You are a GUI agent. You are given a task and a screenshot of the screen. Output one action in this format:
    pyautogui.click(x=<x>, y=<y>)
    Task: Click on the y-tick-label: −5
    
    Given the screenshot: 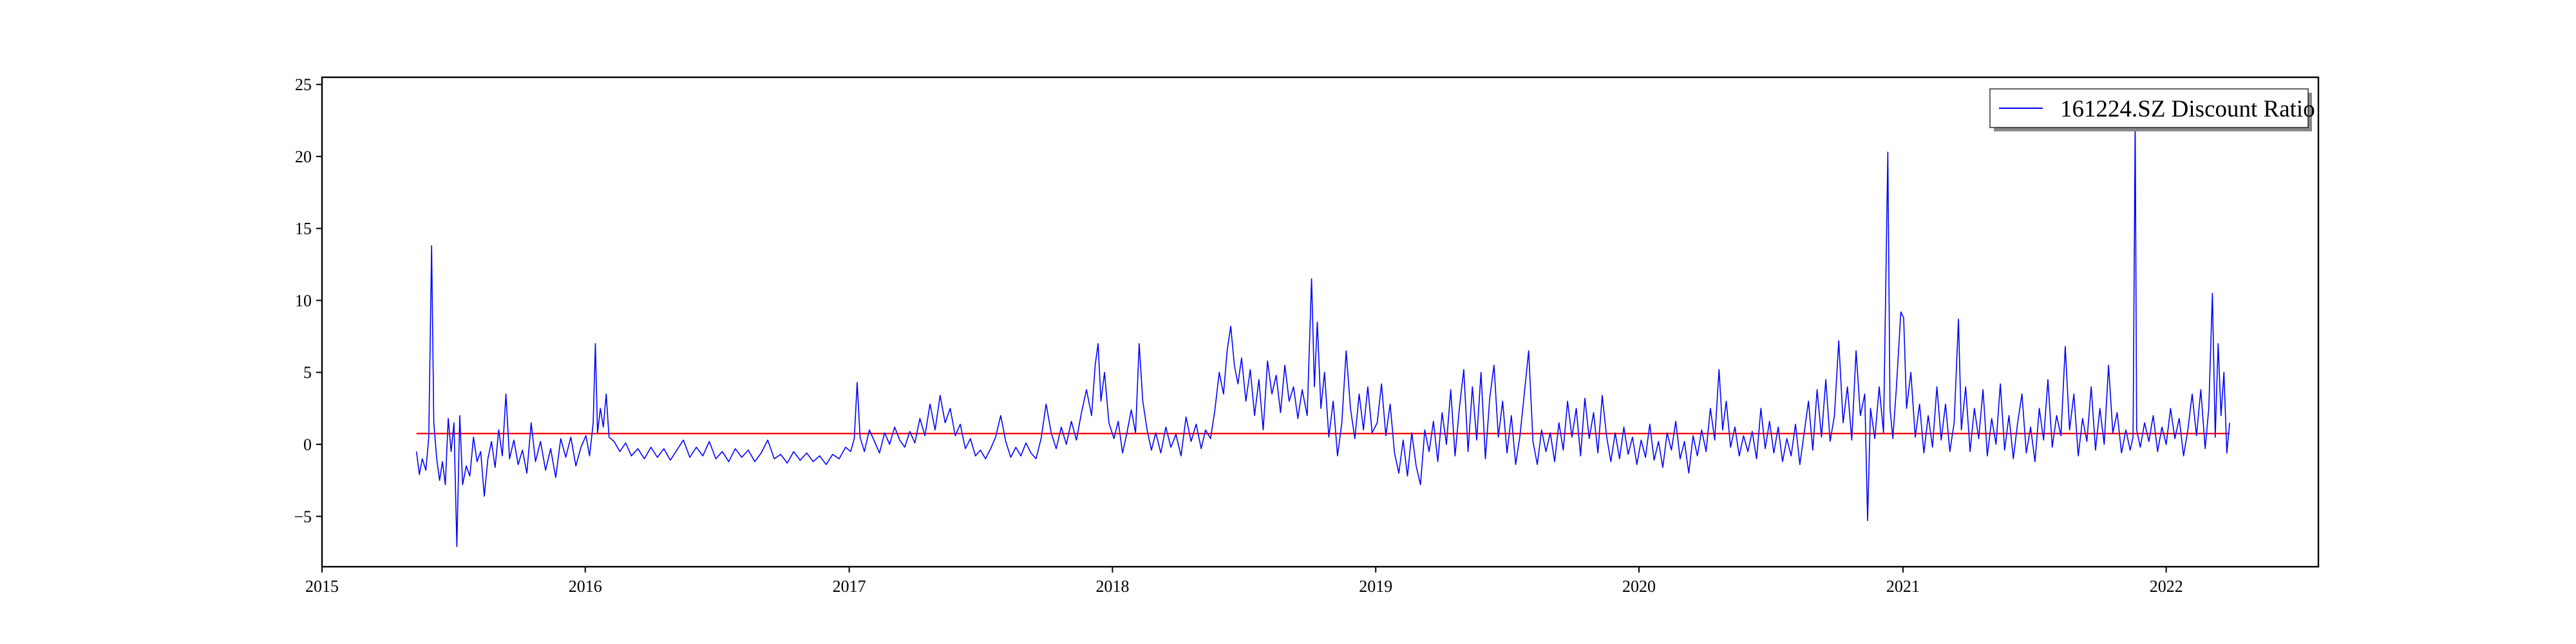 What is the action you would take?
    pyautogui.click(x=303, y=516)
    